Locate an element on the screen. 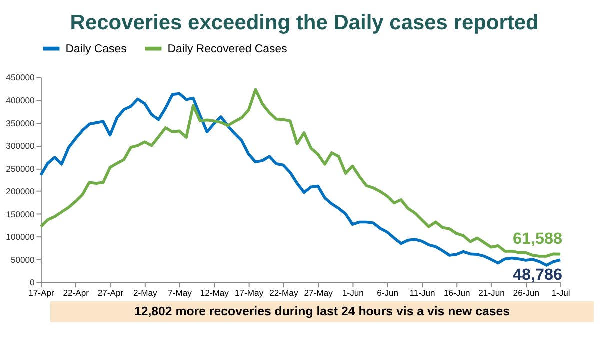 This screenshot has width=613, height=344. chart-title: Recoveries exceeding the Daily cases reported is located at coordinates (304, 23).